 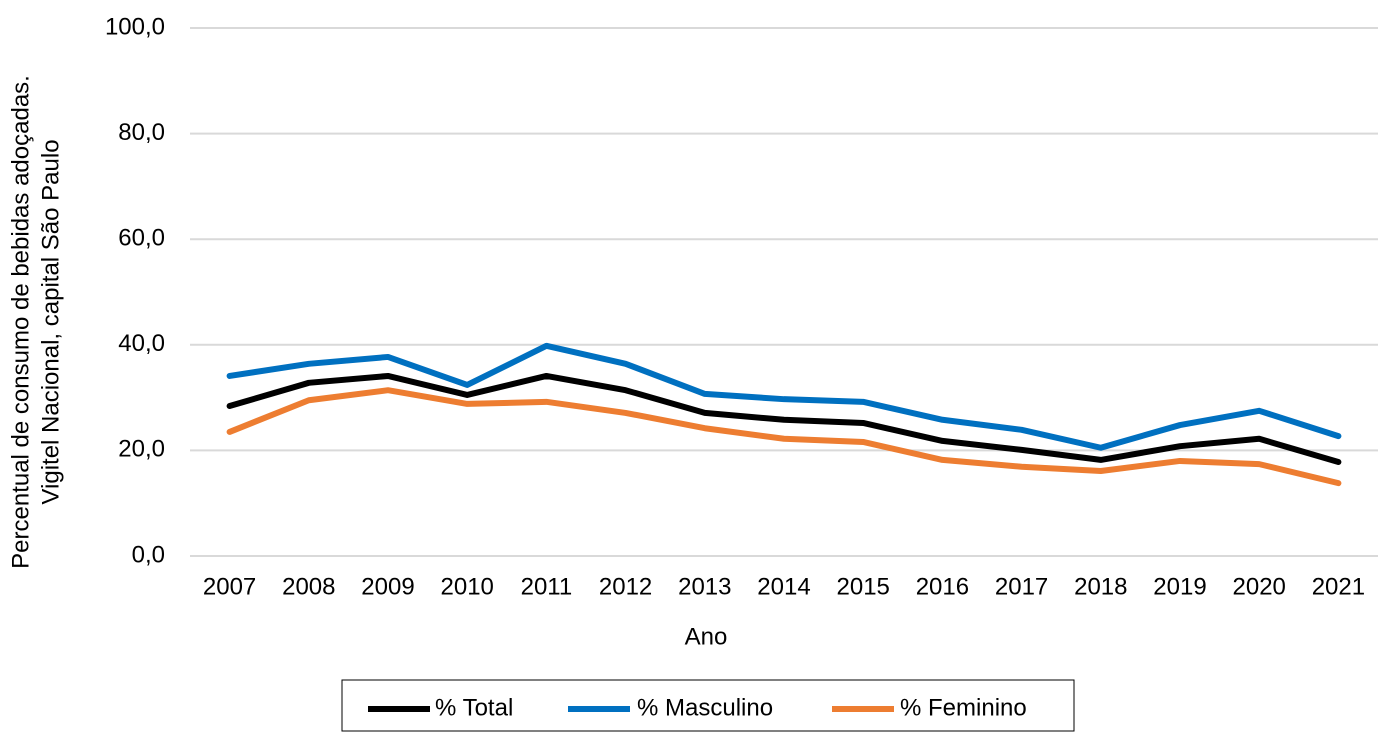 What do you see at coordinates (141, 449) in the screenshot?
I see `y-tick-label: 20,0` at bounding box center [141, 449].